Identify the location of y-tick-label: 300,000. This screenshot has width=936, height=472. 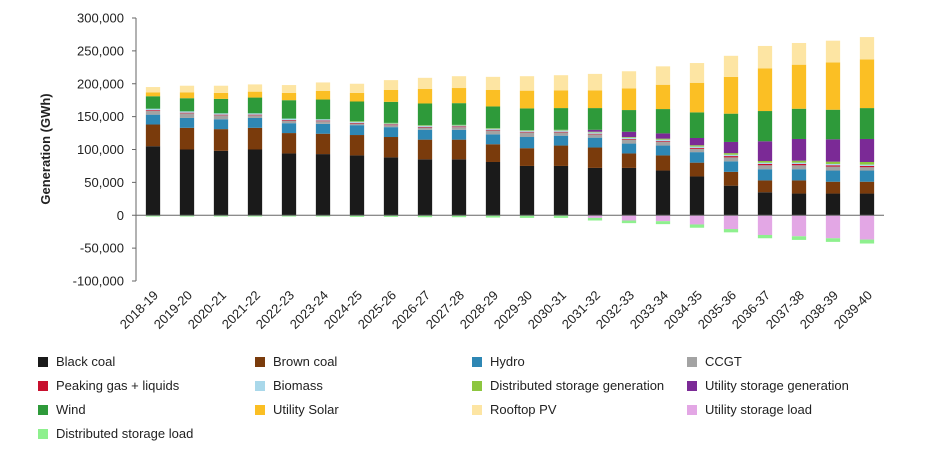
(100, 18).